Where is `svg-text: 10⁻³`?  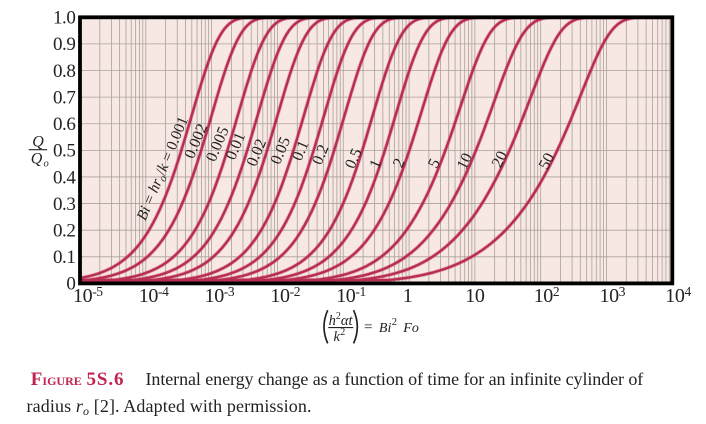 svg-text: 10⁻³ is located at coordinates (220, 295).